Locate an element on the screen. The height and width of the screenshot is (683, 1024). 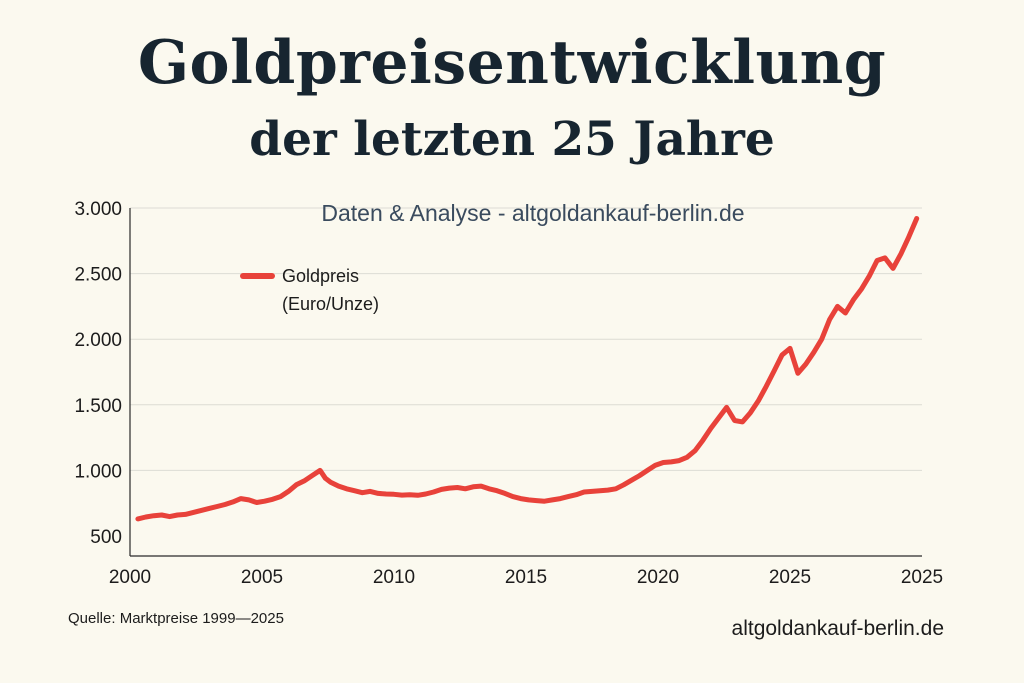
y-tick-label: 2.000 is located at coordinates (98, 340).